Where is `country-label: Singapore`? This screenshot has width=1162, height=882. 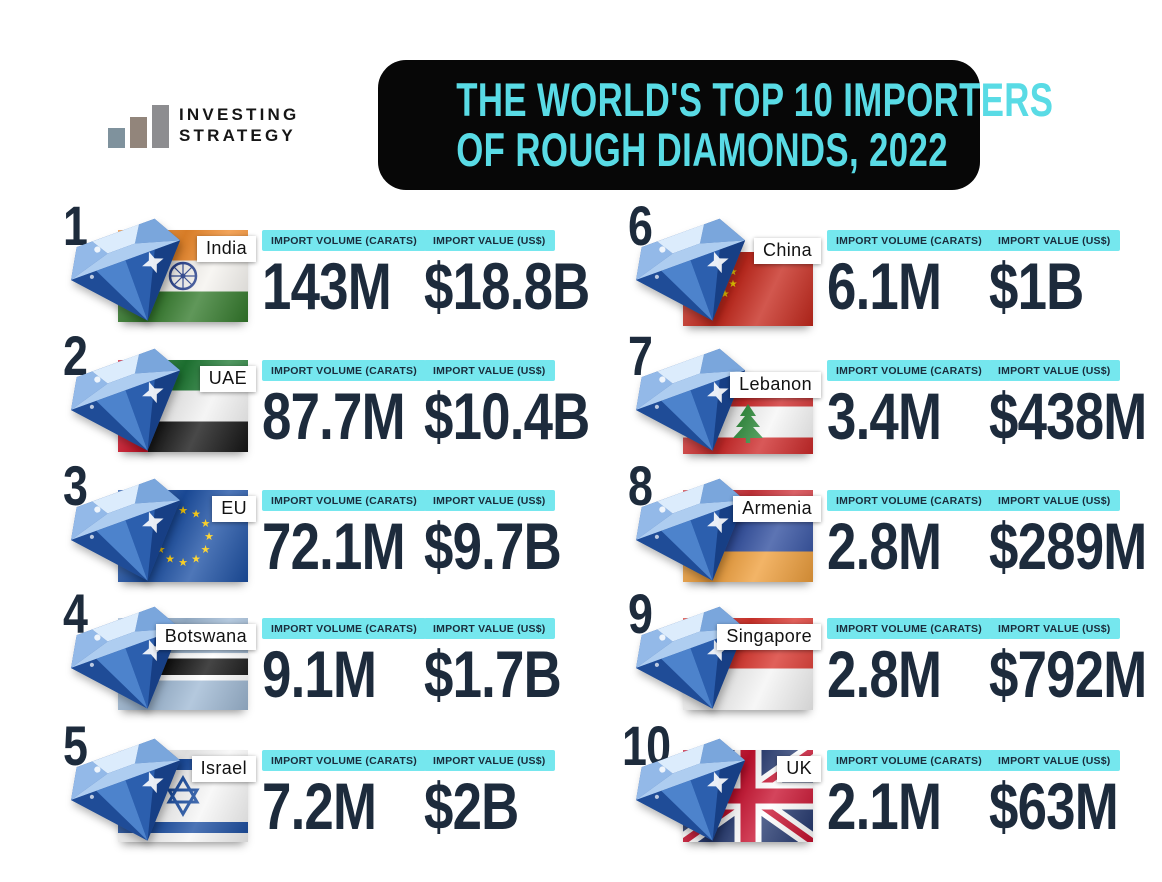 country-label: Singapore is located at coordinates (769, 637).